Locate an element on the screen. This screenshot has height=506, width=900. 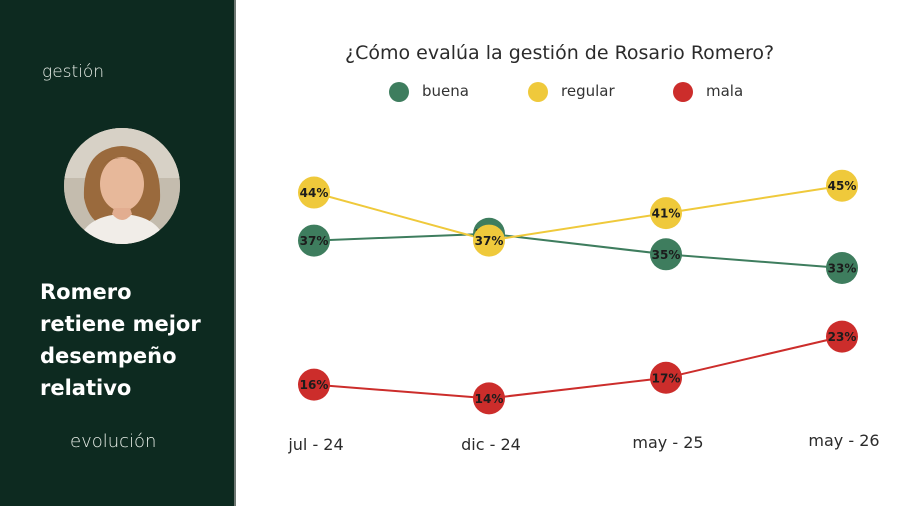
data-label: 33% is located at coordinates (842, 269).